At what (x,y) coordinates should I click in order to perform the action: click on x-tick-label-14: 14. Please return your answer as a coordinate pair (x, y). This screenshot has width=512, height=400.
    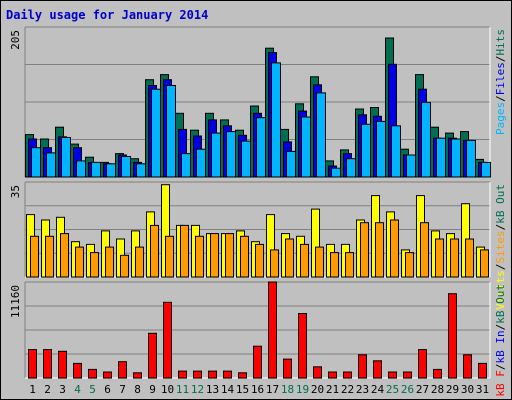
    Looking at the image, I should click on (228, 389).